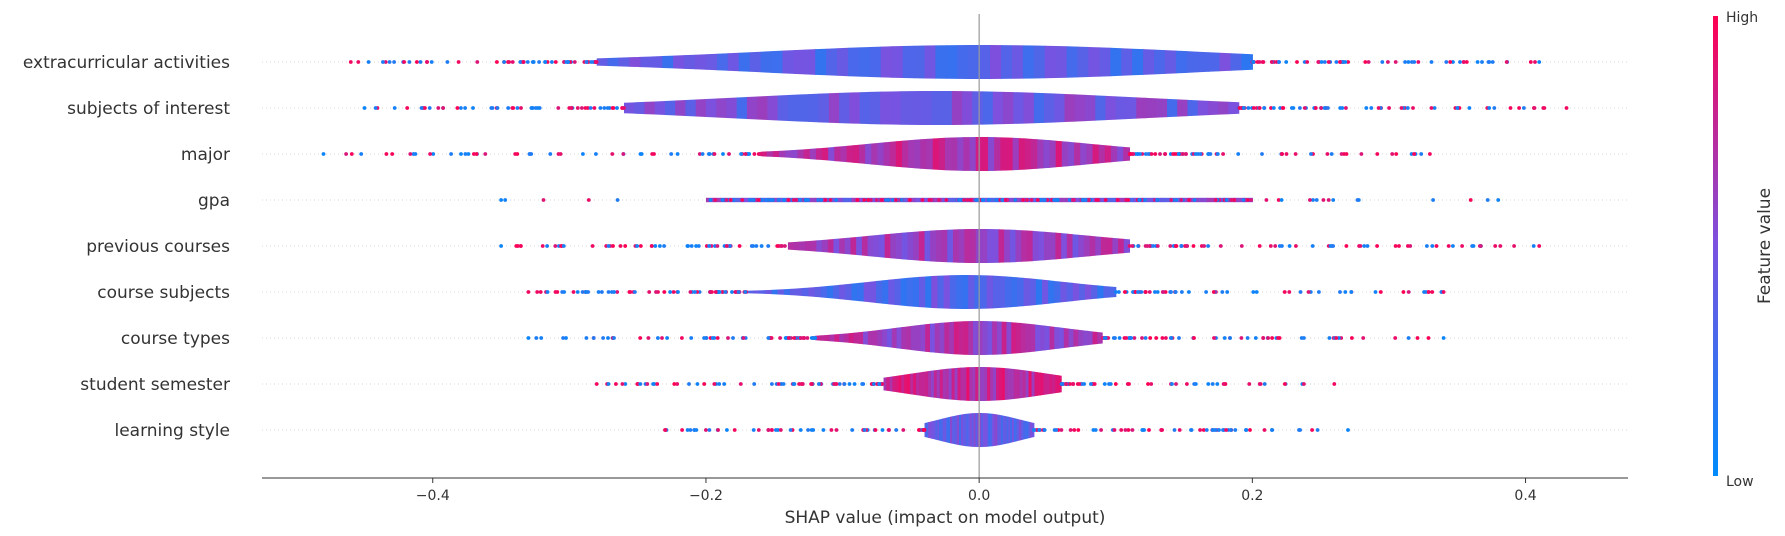 This screenshot has height=536, width=1785. I want to click on feature-row: student semester, so click(854, 384).